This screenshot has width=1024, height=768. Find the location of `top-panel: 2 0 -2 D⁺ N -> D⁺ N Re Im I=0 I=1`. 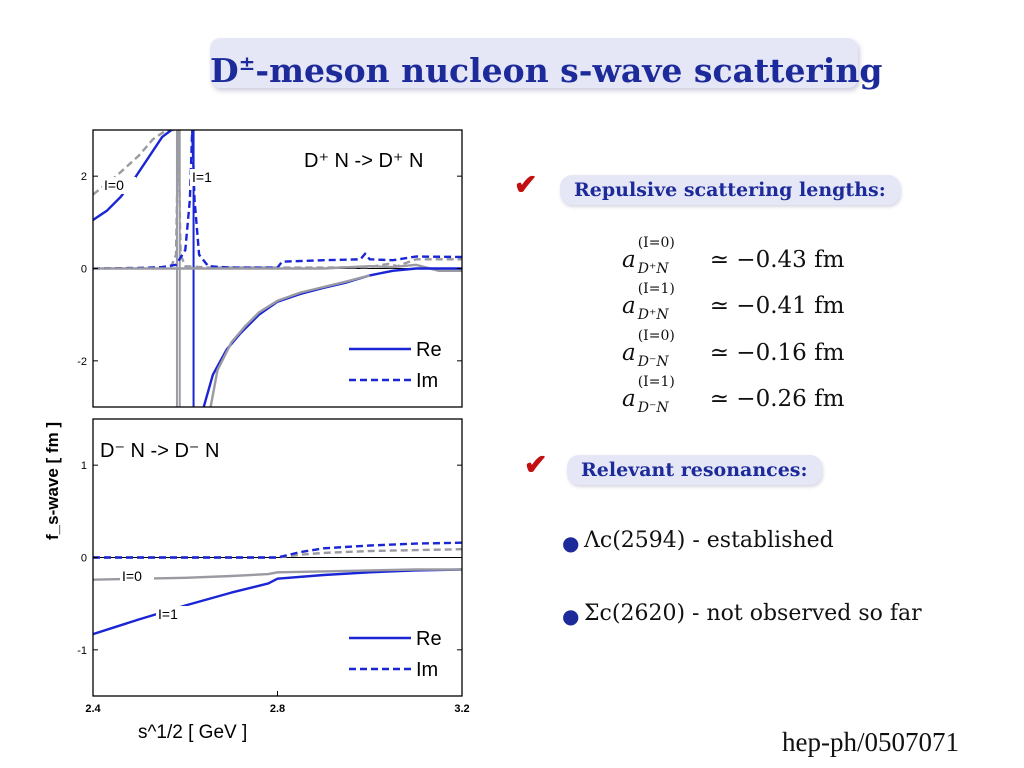

top-panel: 2 0 -2 D⁺ N -> D⁺ N Re Im I=0 I=1 is located at coordinates (270, 268).